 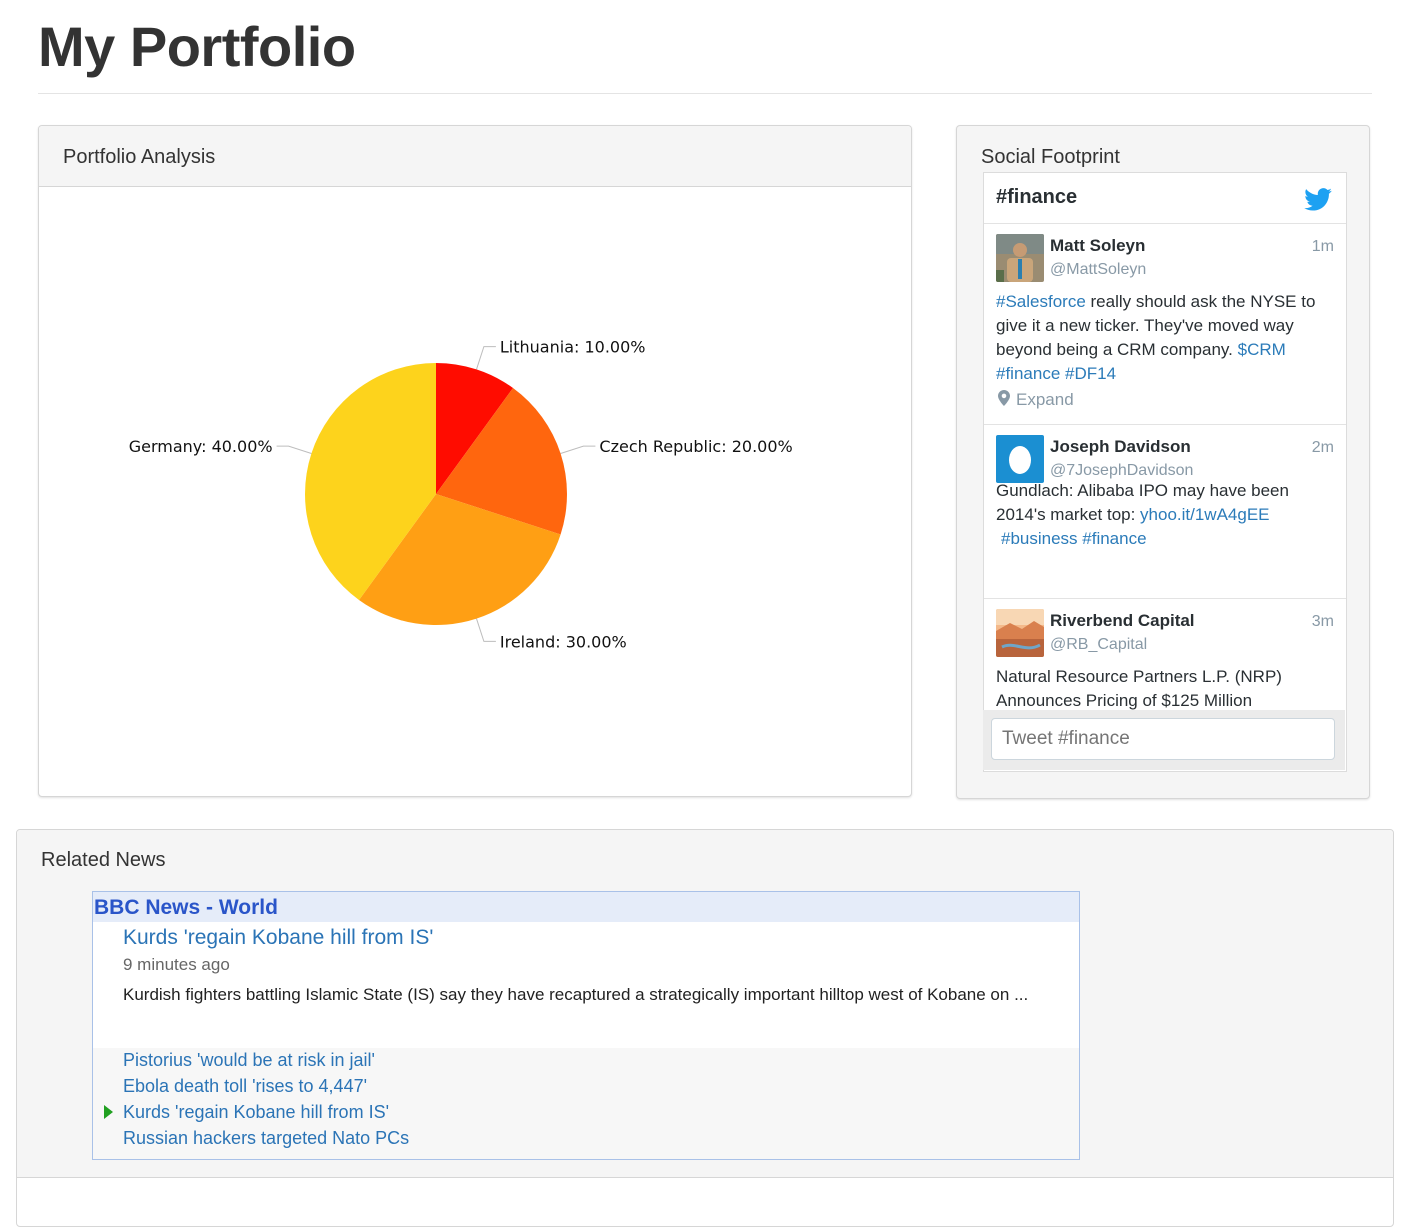 I want to click on portfolio-analysis-heading: Portfolio Analysis, so click(x=475, y=156).